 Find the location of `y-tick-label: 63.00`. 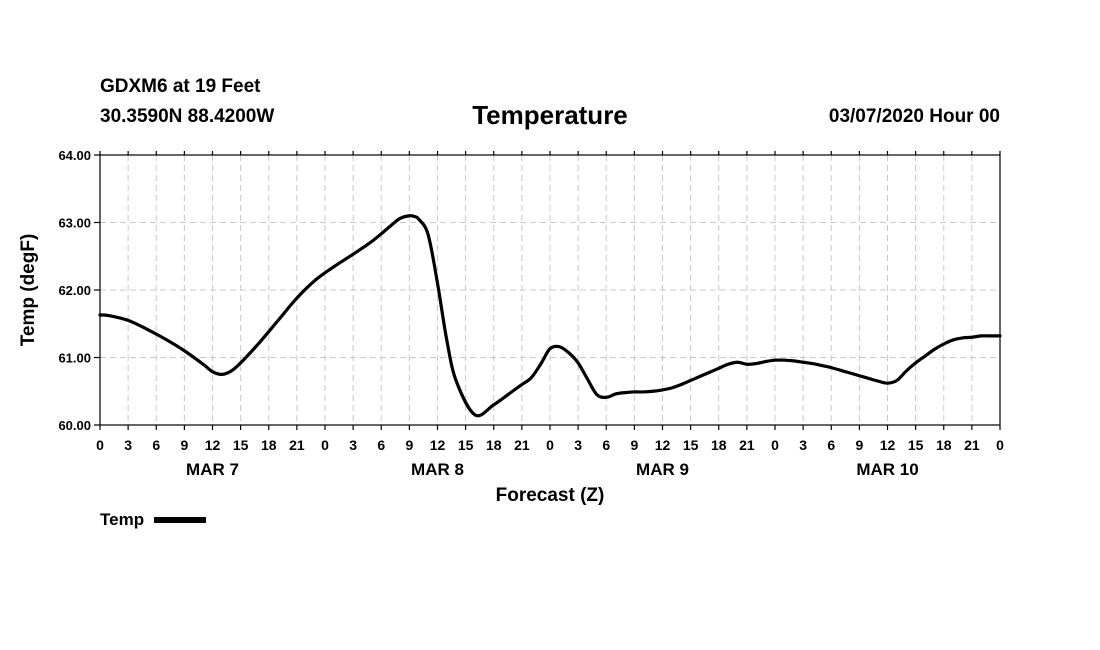

y-tick-label: 63.00 is located at coordinates (74, 223).